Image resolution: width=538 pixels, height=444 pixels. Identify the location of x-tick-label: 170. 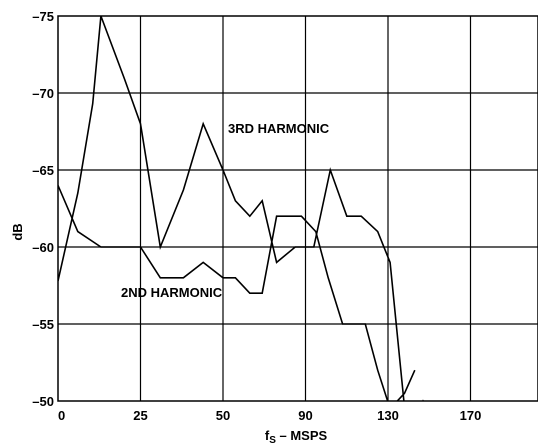
(471, 415).